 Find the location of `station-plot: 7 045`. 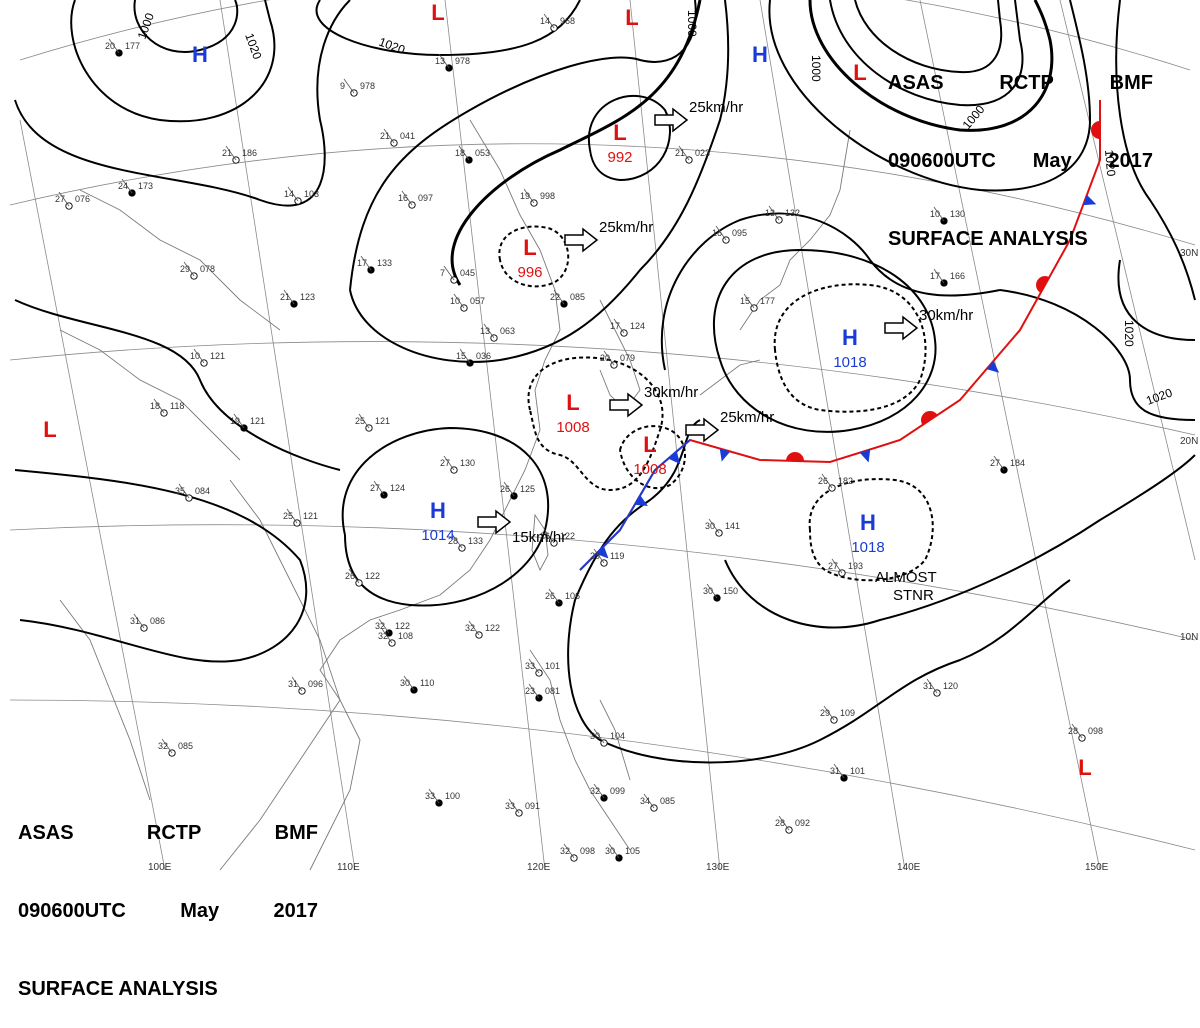

station-plot: 7 045 is located at coordinates (457, 274).